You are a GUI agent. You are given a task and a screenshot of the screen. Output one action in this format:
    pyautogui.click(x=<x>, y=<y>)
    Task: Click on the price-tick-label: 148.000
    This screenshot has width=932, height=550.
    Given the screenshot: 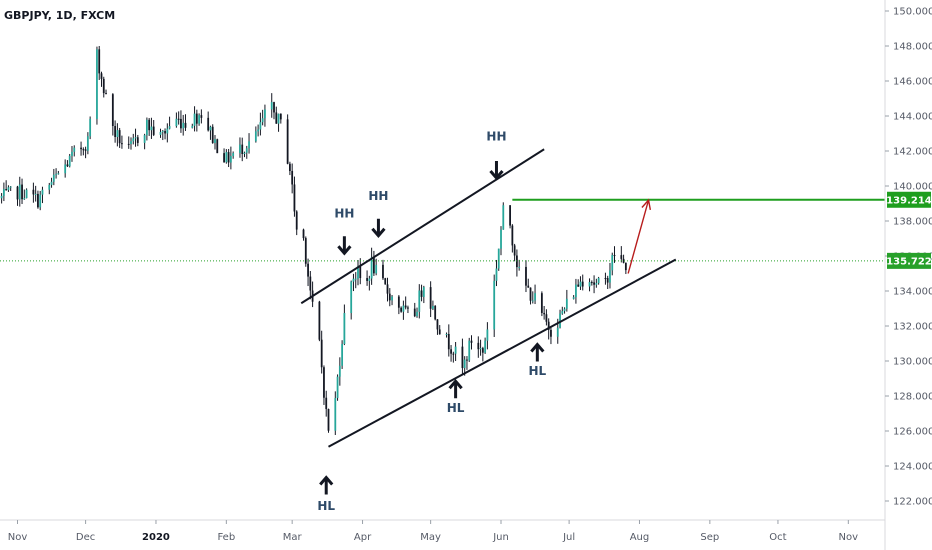 What is the action you would take?
    pyautogui.click(x=912, y=47)
    